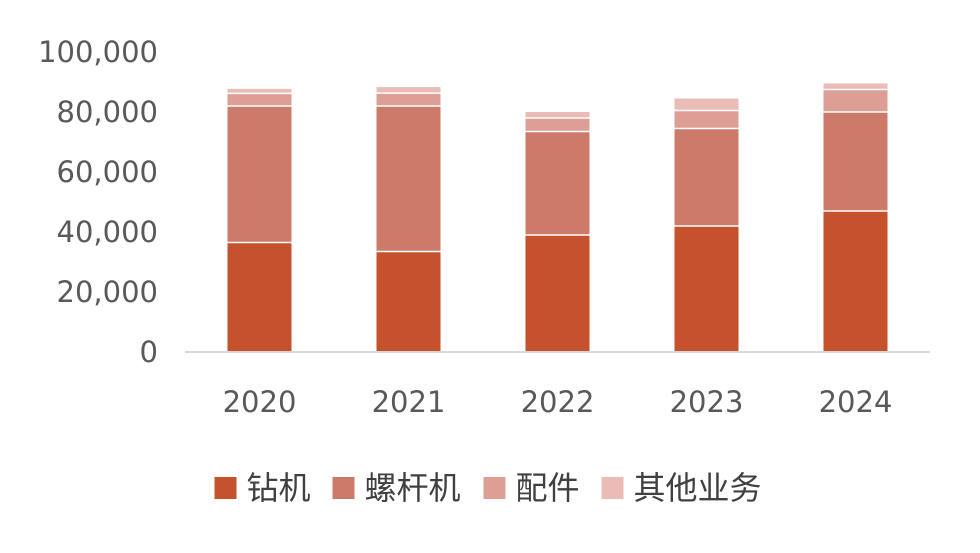 The width and height of the screenshot is (980, 553). I want to click on x-tick-label: 2023, so click(707, 402).